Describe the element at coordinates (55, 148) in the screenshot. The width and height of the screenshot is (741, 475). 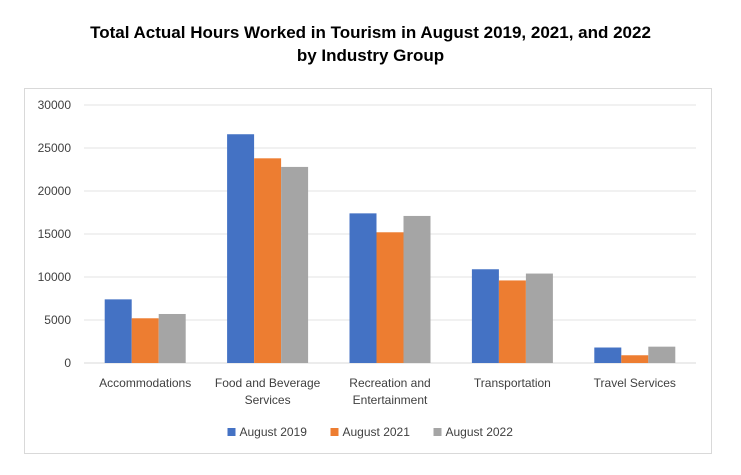
I see `y-tick-label: 25000` at that location.